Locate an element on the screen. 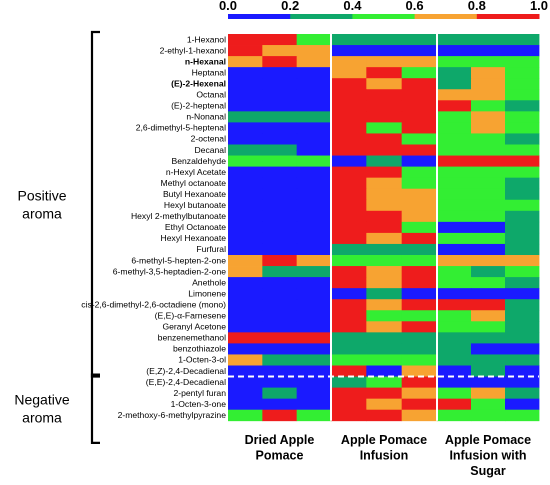 The width and height of the screenshot is (550, 485). color-scale-tick-label: 0.0 is located at coordinates (228, 6).